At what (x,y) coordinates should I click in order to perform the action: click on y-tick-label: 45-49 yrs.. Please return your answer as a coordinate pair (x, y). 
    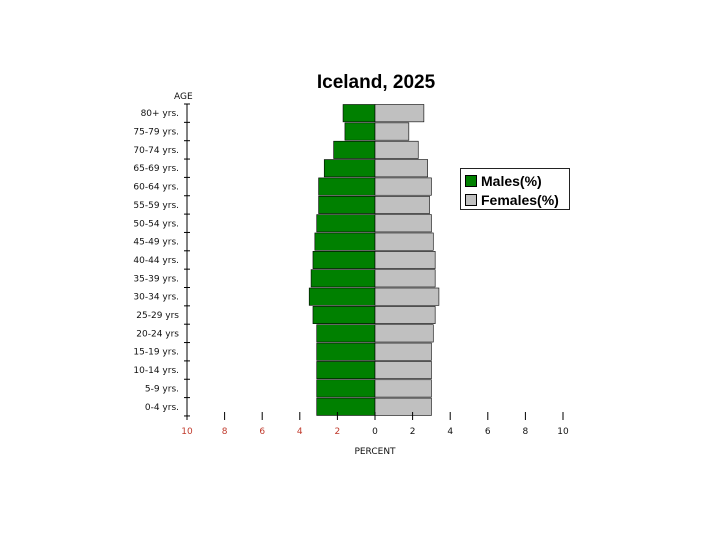
    Looking at the image, I should click on (156, 243).